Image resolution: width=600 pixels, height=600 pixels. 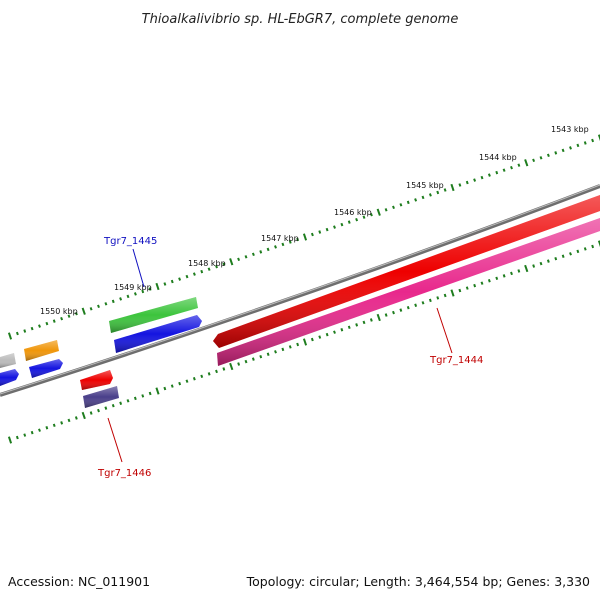 I want to click on gene-blue-edge, so click(x=9, y=377).